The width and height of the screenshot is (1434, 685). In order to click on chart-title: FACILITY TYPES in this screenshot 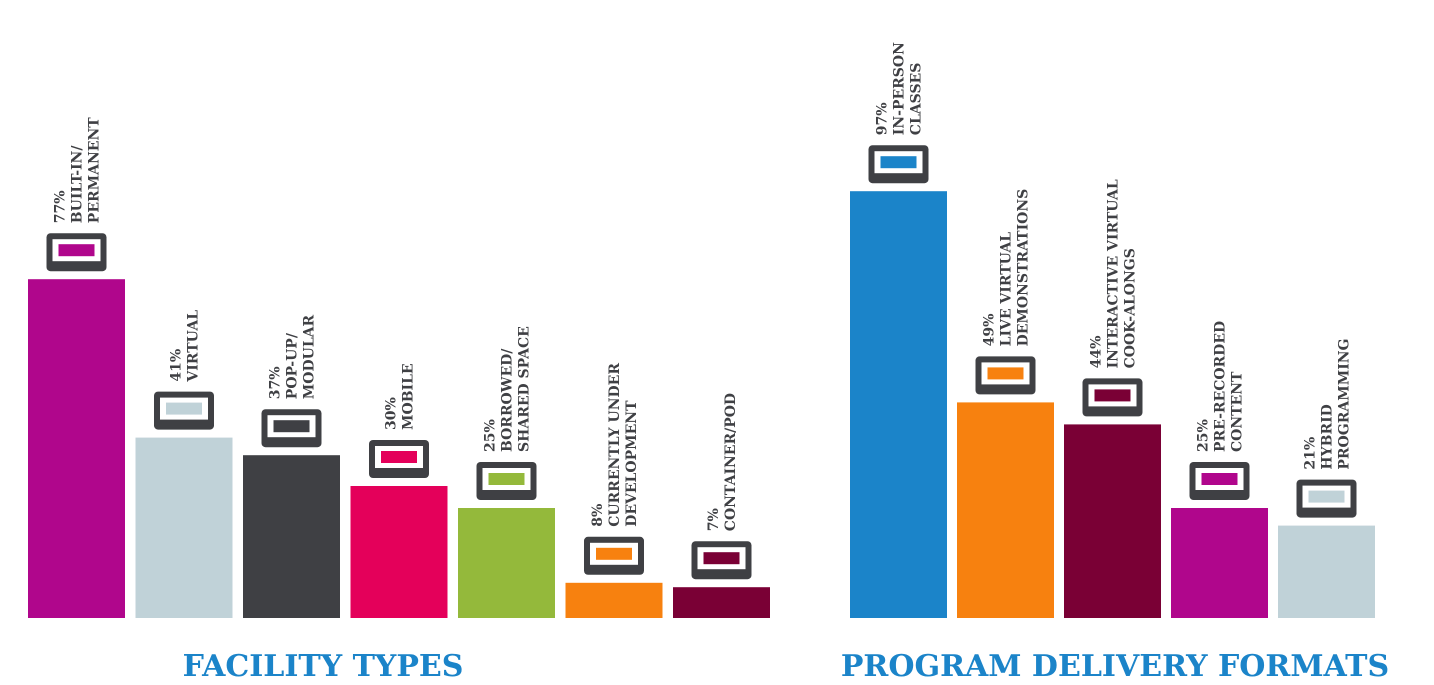, I will do `click(323, 666)`.